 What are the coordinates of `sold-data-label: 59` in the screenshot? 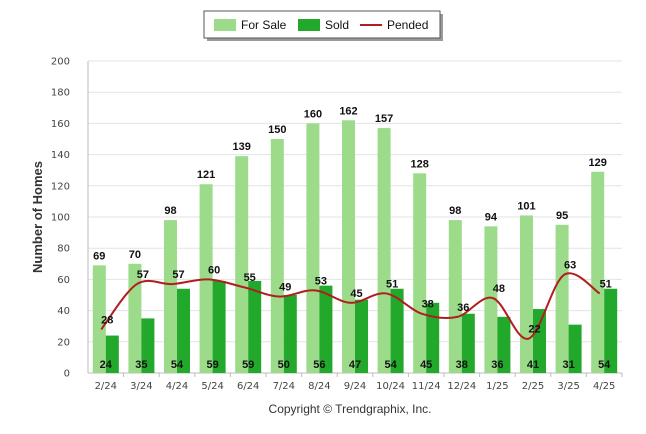 It's located at (248, 365).